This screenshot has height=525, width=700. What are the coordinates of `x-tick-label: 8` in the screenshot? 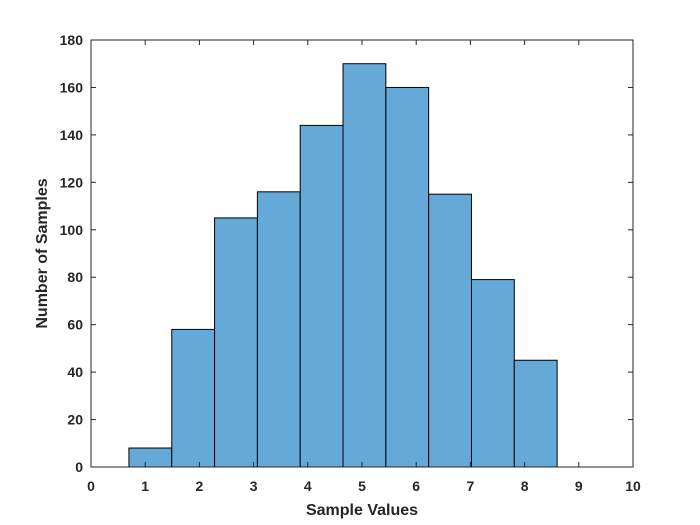 It's located at (525, 486).